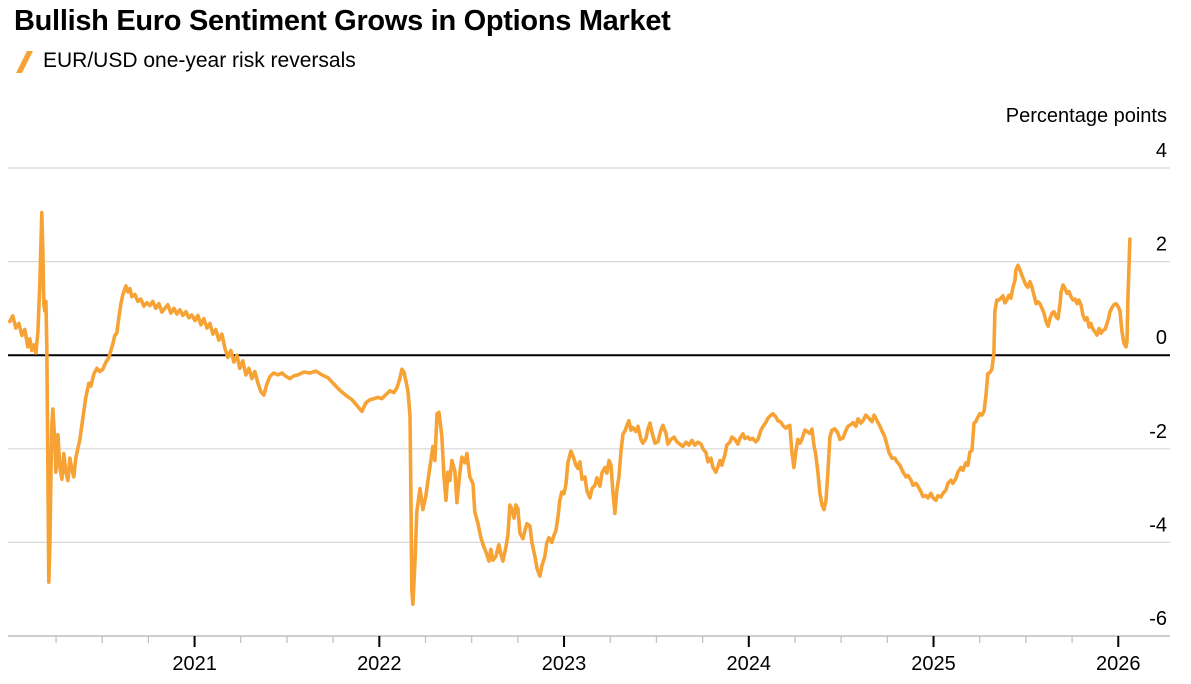 The image size is (1191, 684). I want to click on legend: EUR/USD one-year risk reversals, so click(342, 61).